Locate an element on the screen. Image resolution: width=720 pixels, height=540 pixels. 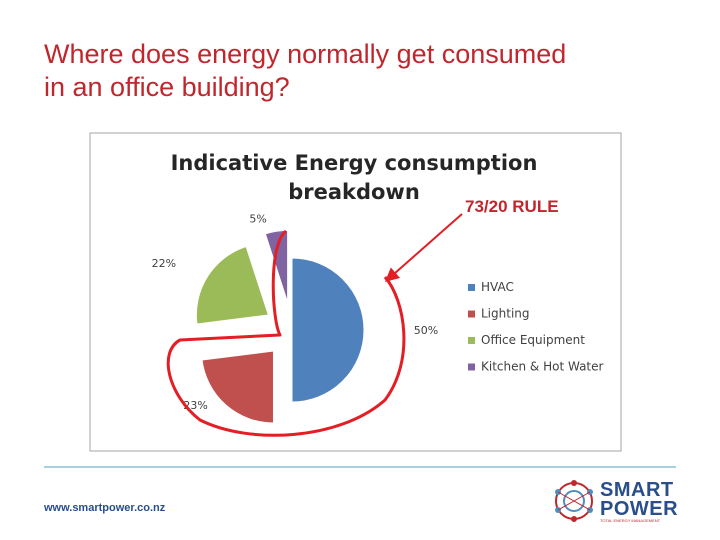
highlight-outline is located at coordinates (286, 333).